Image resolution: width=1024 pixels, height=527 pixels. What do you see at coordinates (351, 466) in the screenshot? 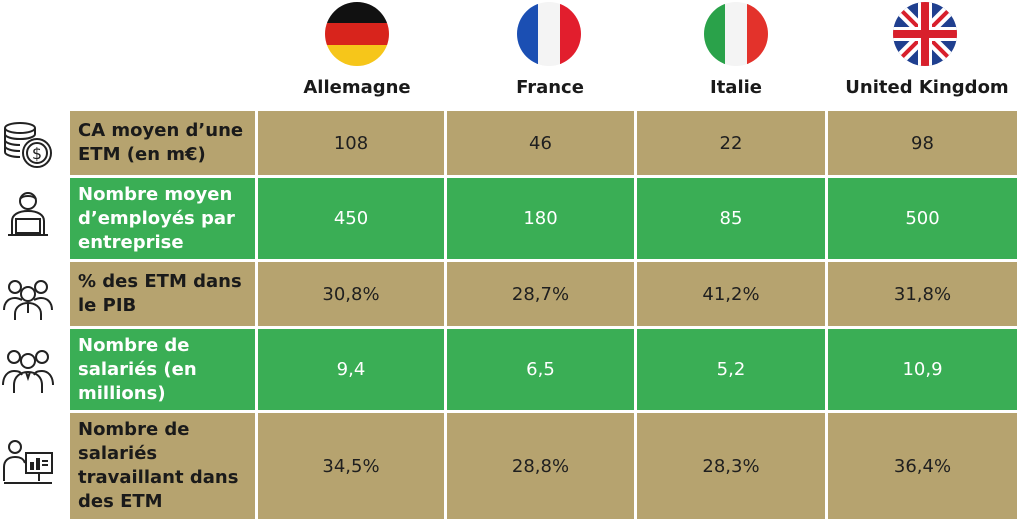
I see `cell-germany: 34,5%` at bounding box center [351, 466].